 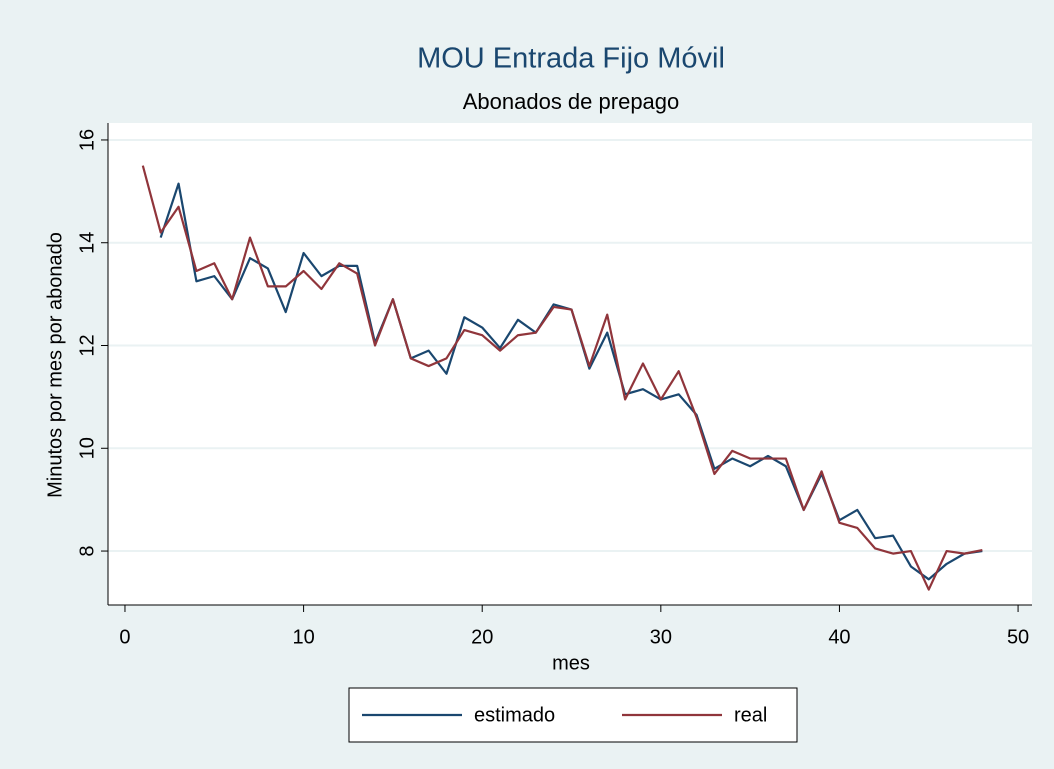 I want to click on chart-title: MOU Entrada Fijo Móvil, so click(x=571, y=59).